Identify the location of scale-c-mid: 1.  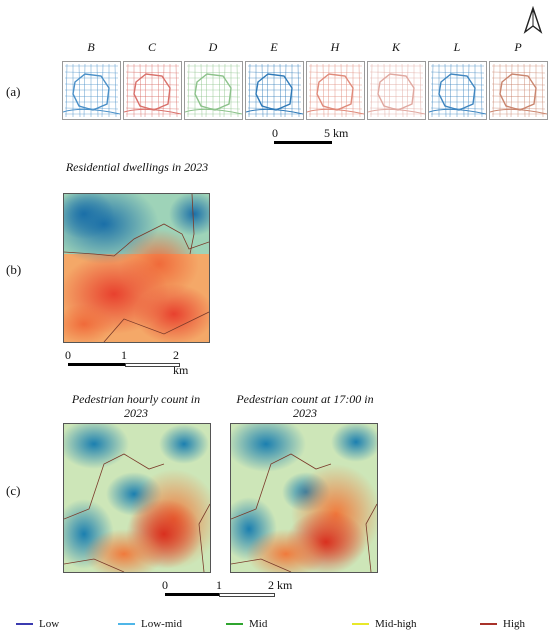
(219, 585).